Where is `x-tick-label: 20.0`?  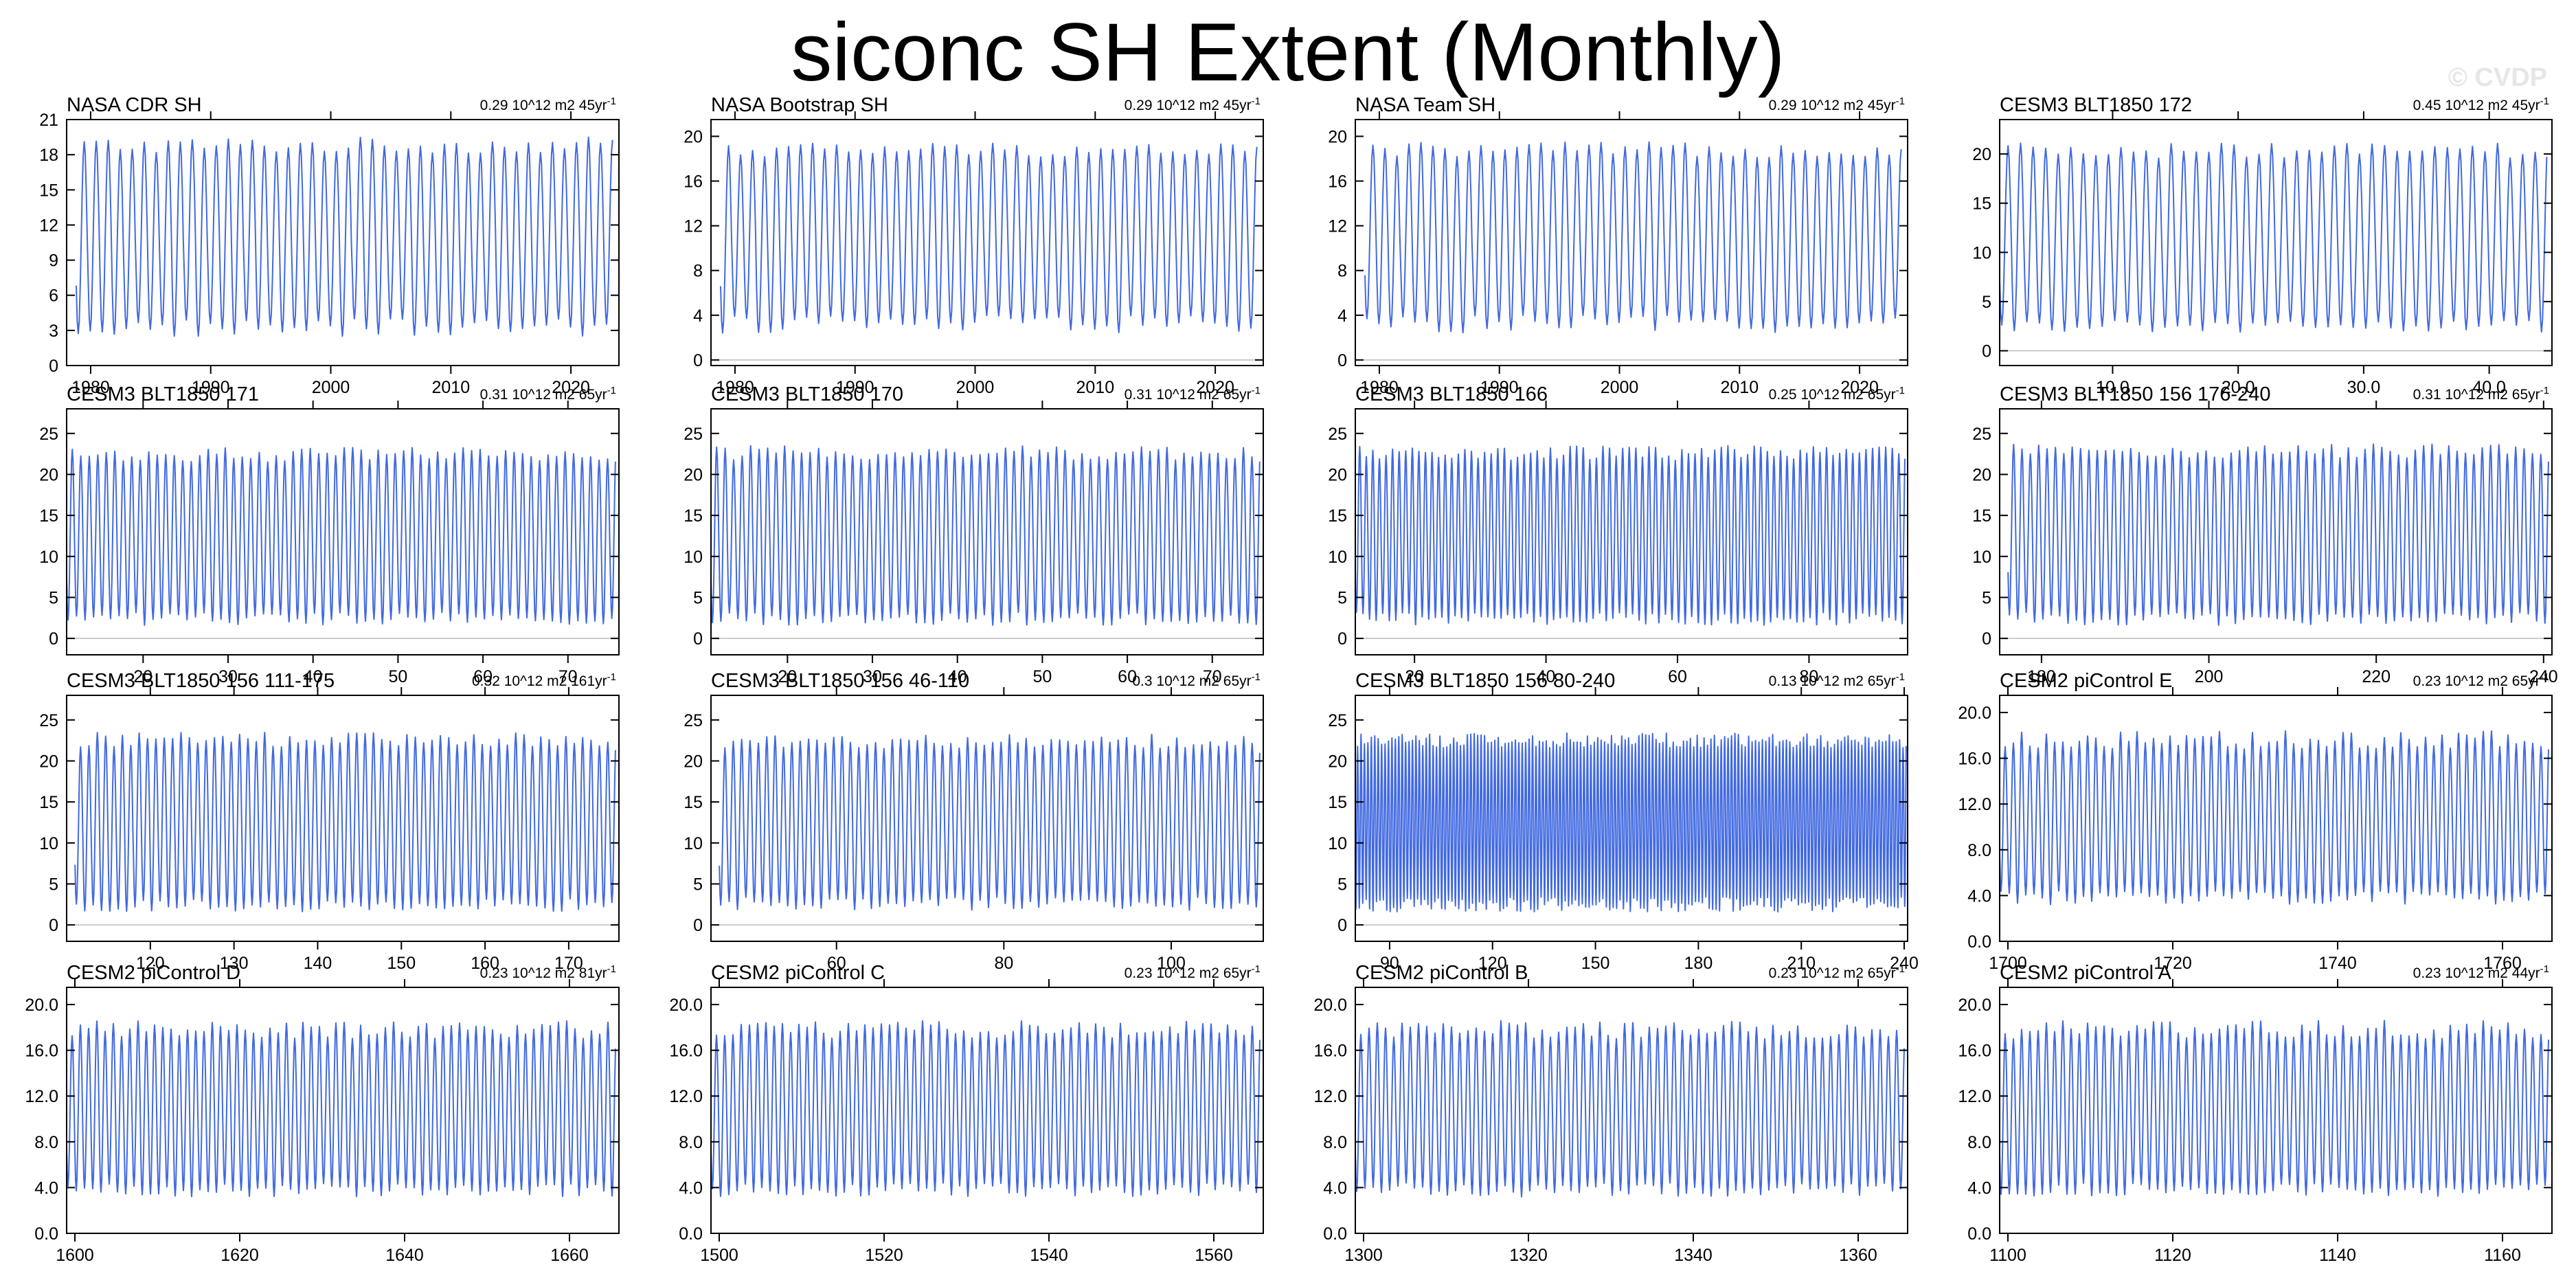 x-tick-label: 20.0 is located at coordinates (2238, 387).